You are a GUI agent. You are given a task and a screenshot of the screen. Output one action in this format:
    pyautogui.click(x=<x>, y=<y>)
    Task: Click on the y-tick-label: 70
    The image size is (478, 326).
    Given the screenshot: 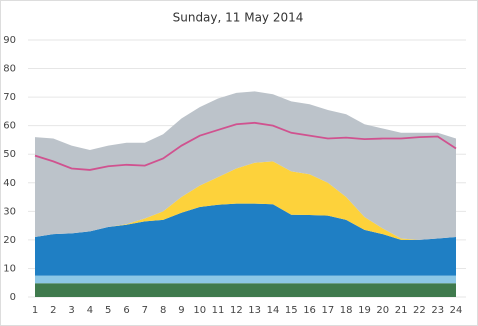 What is the action you would take?
    pyautogui.click(x=9, y=97)
    